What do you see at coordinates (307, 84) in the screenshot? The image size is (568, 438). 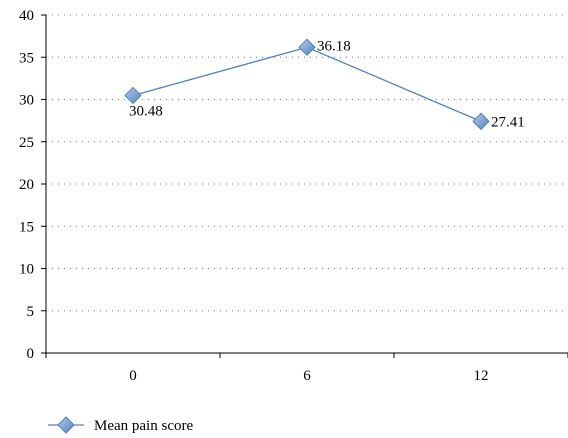 I see `series-line` at bounding box center [307, 84].